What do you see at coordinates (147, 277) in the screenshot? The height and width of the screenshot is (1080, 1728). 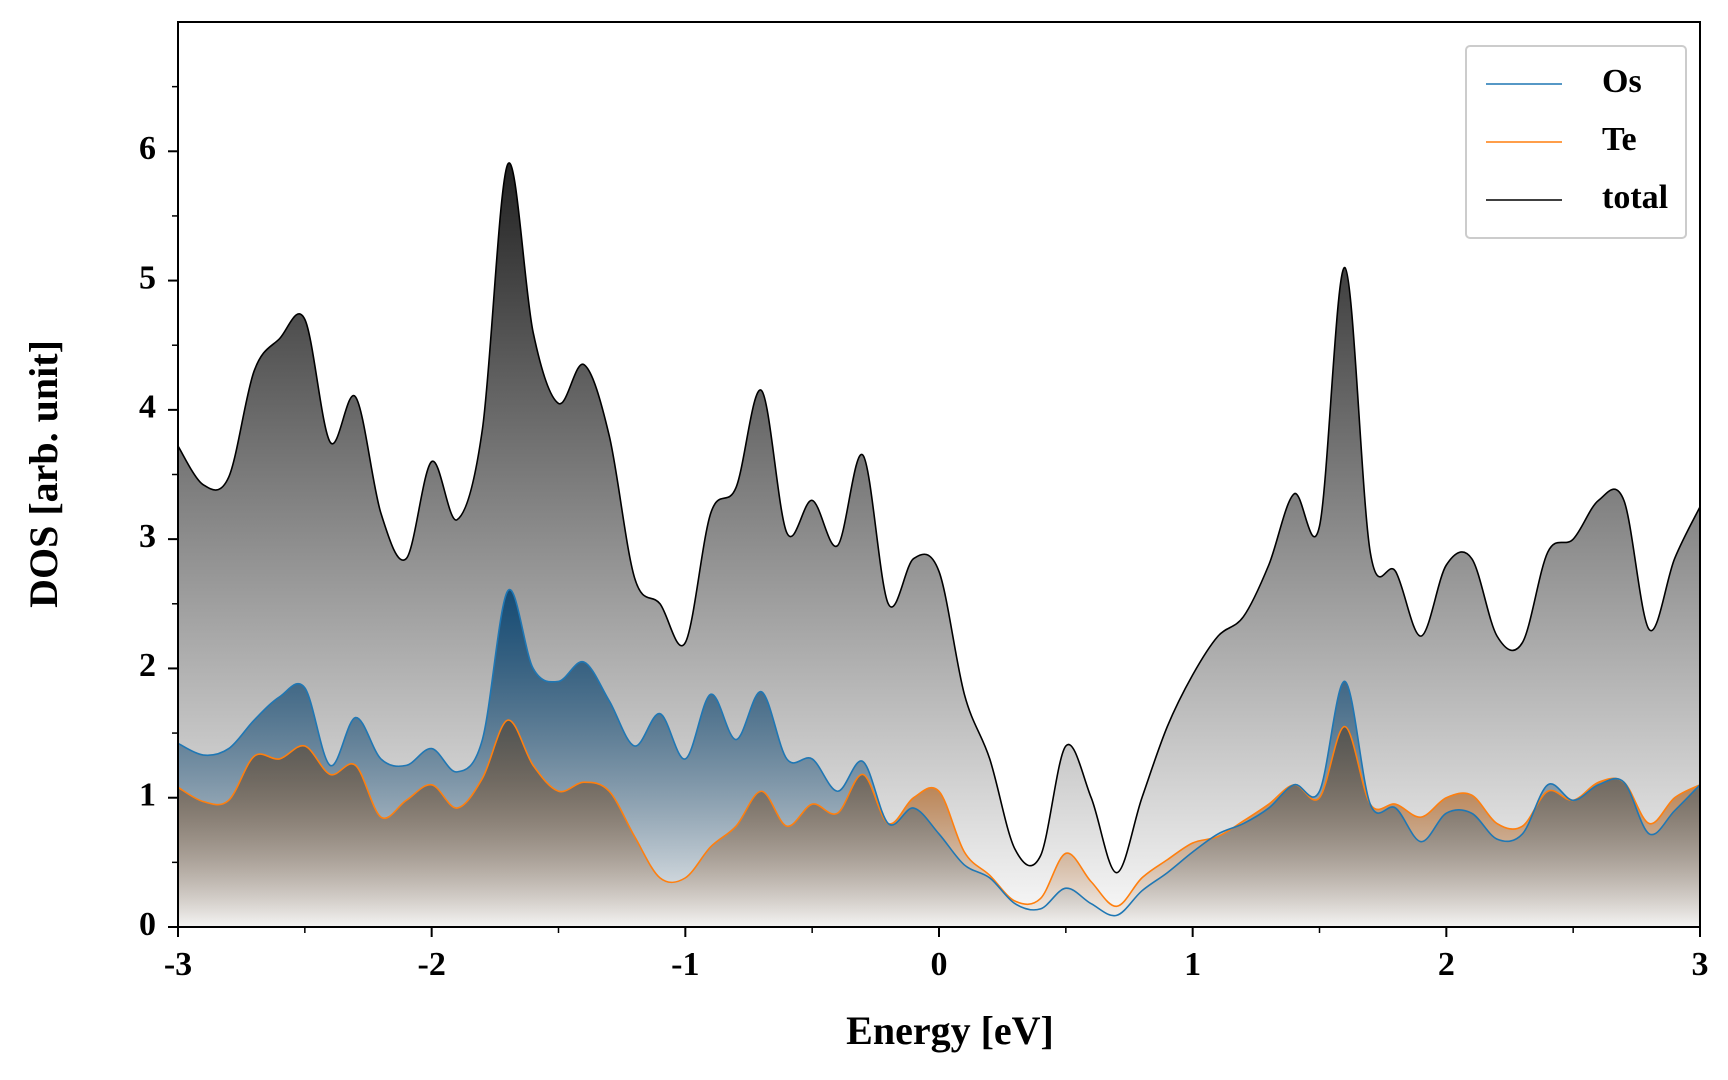 I see `y-tick-label: 5` at bounding box center [147, 277].